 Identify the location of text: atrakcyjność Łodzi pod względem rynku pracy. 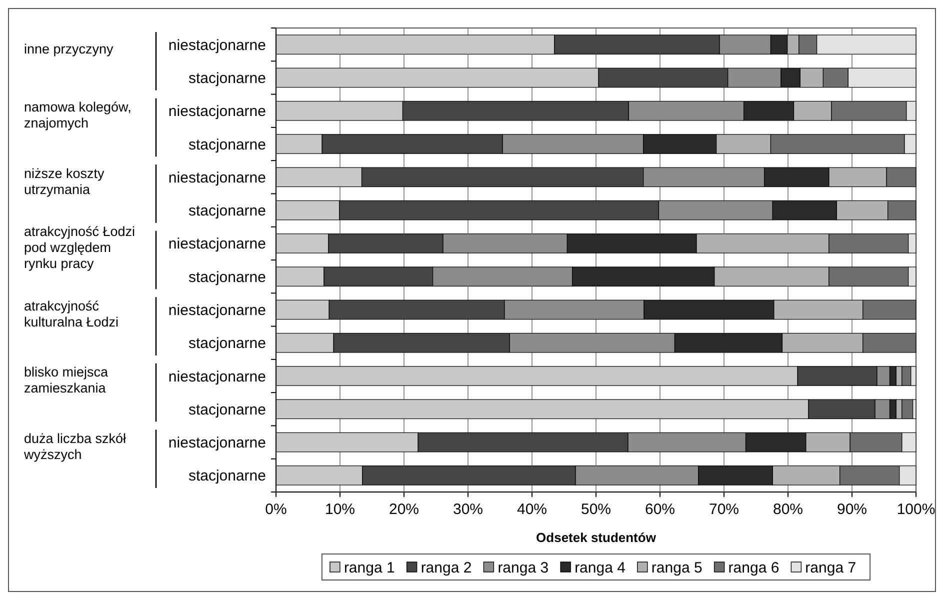
(80, 248).